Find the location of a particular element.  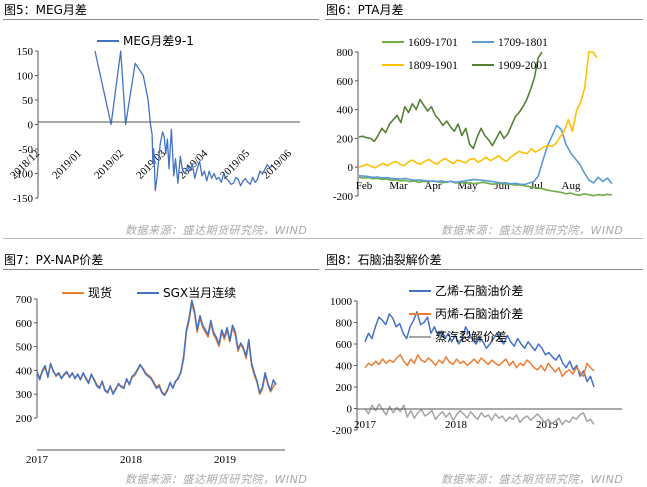

y-tick-label: 150 is located at coordinates (25, 52).